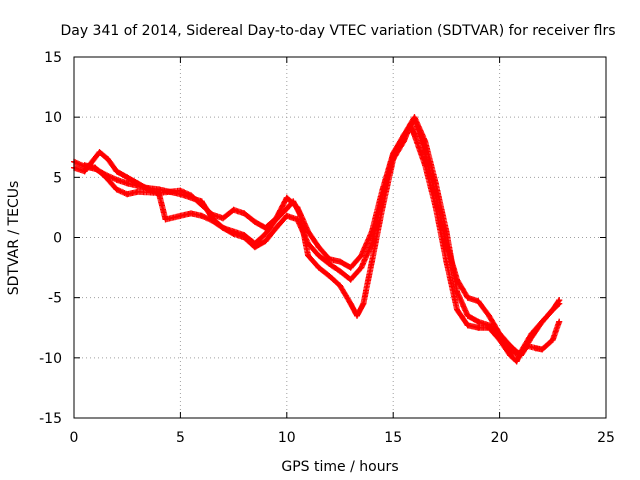 The width and height of the screenshot is (640, 480). What do you see at coordinates (500, 438) in the screenshot?
I see `x-tick-label: 20` at bounding box center [500, 438].